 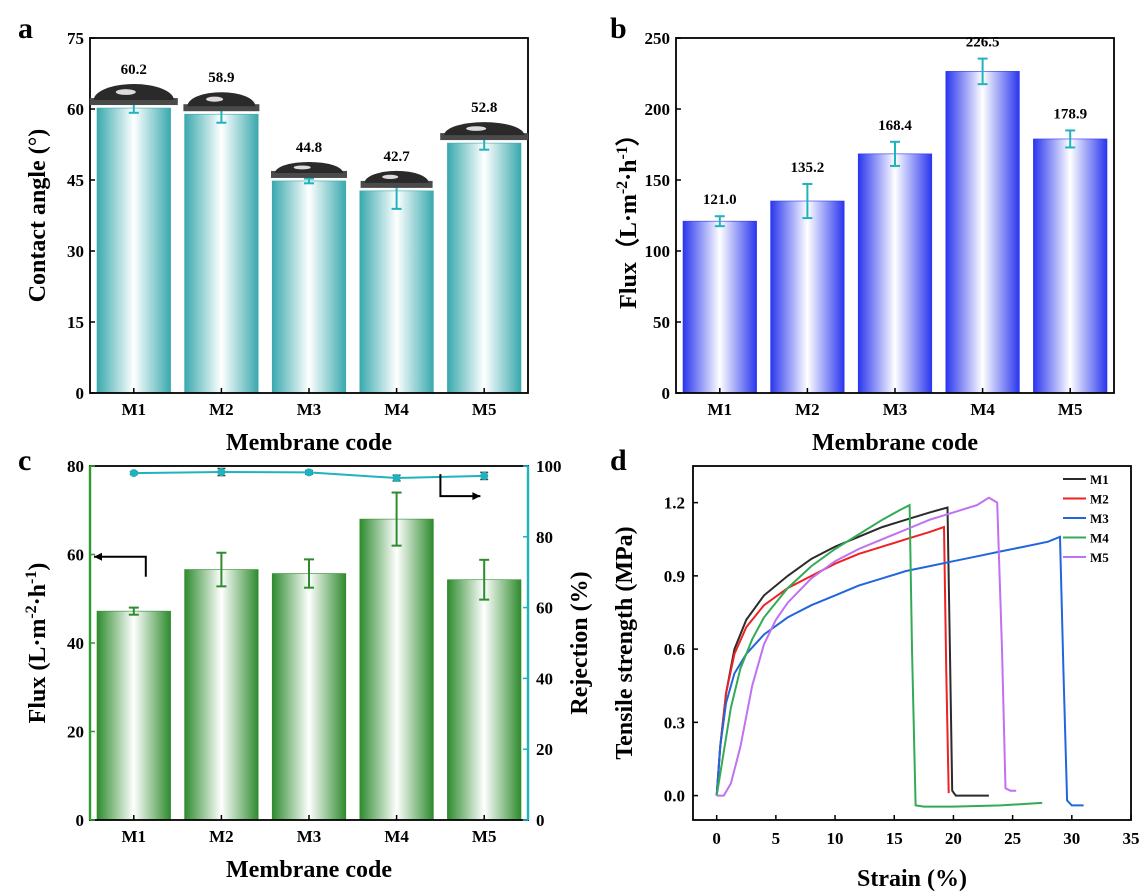 I want to click on series-M3-line, so click(x=899, y=671).